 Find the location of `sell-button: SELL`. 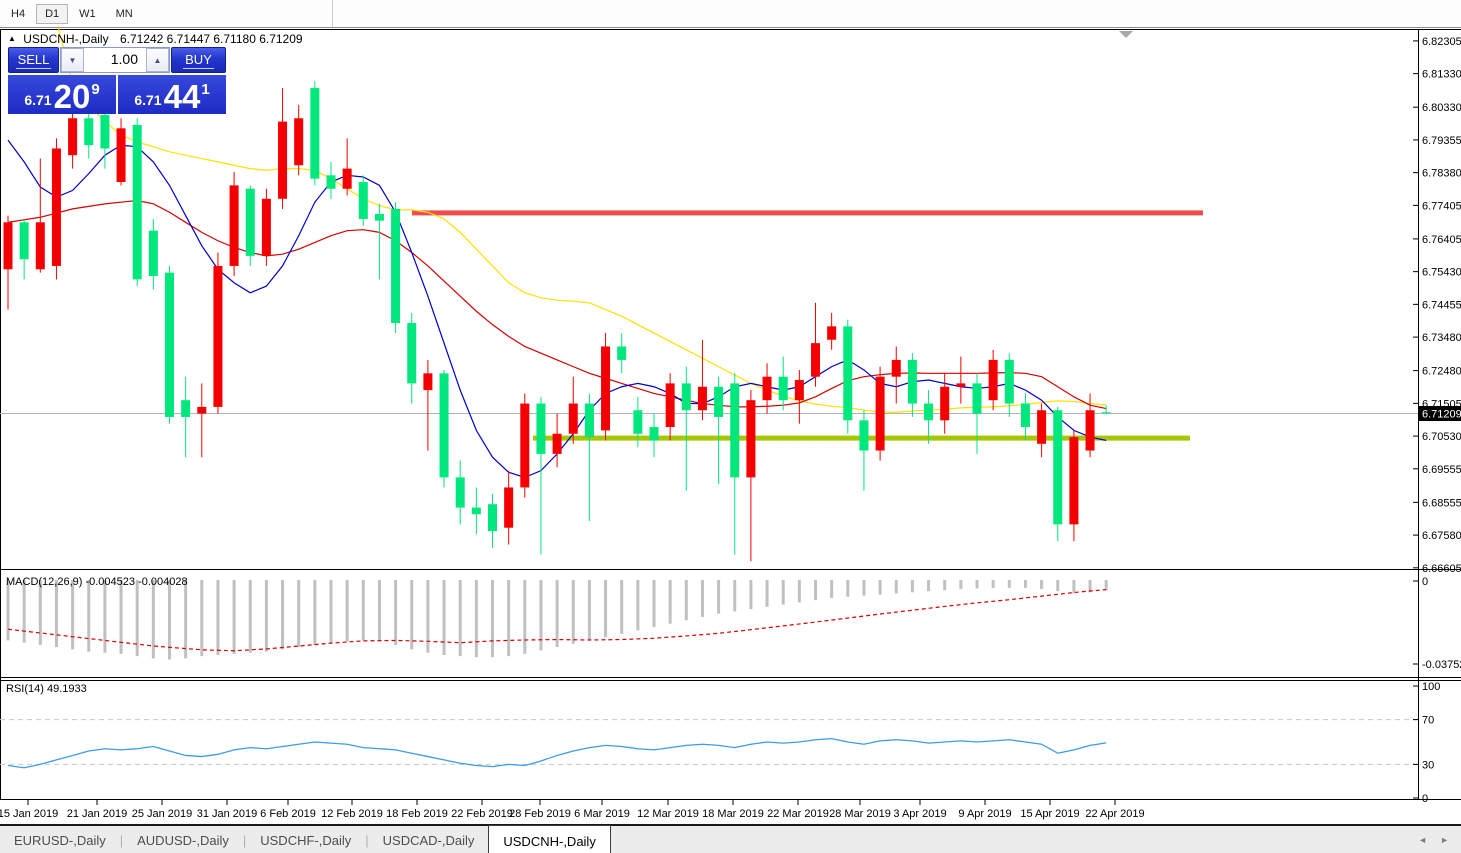

sell-button: SELL is located at coordinates (33, 60).